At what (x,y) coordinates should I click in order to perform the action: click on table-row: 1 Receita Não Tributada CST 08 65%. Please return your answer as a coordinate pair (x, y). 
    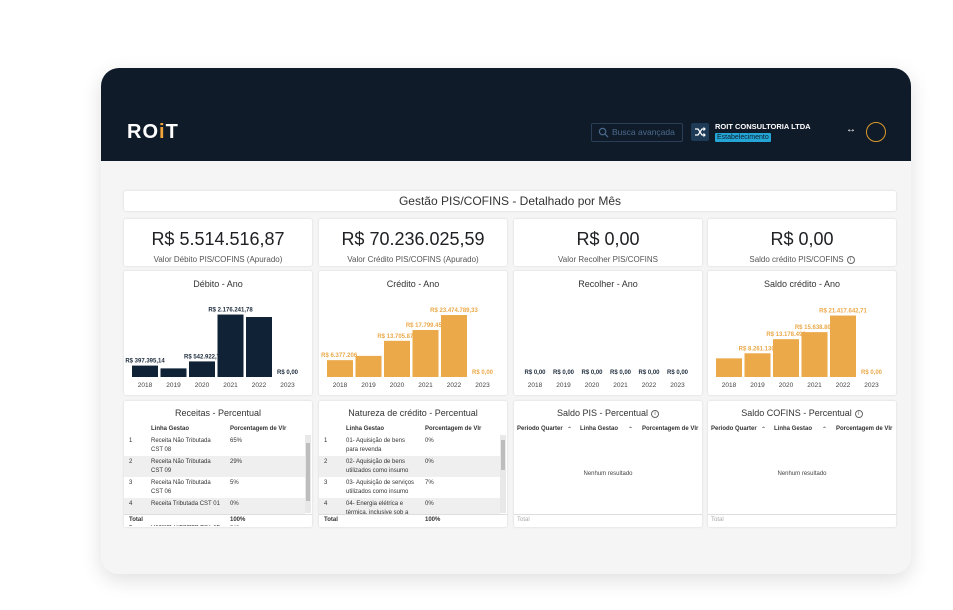
    Looking at the image, I should click on (214, 445).